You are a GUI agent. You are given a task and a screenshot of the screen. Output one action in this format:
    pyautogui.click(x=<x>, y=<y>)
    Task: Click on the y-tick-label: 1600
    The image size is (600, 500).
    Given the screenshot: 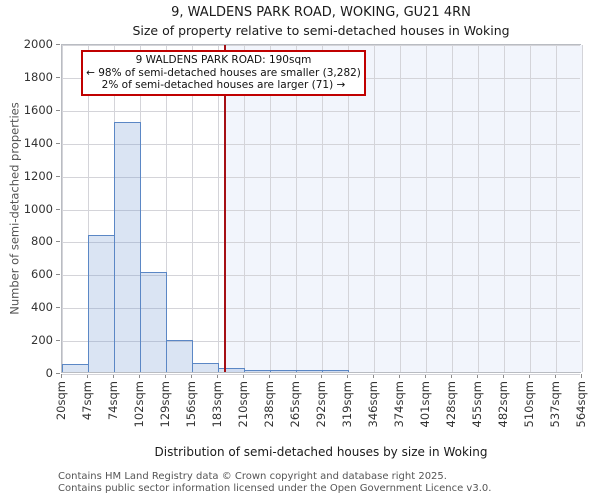 What is the action you would take?
    pyautogui.click(x=38, y=109)
    